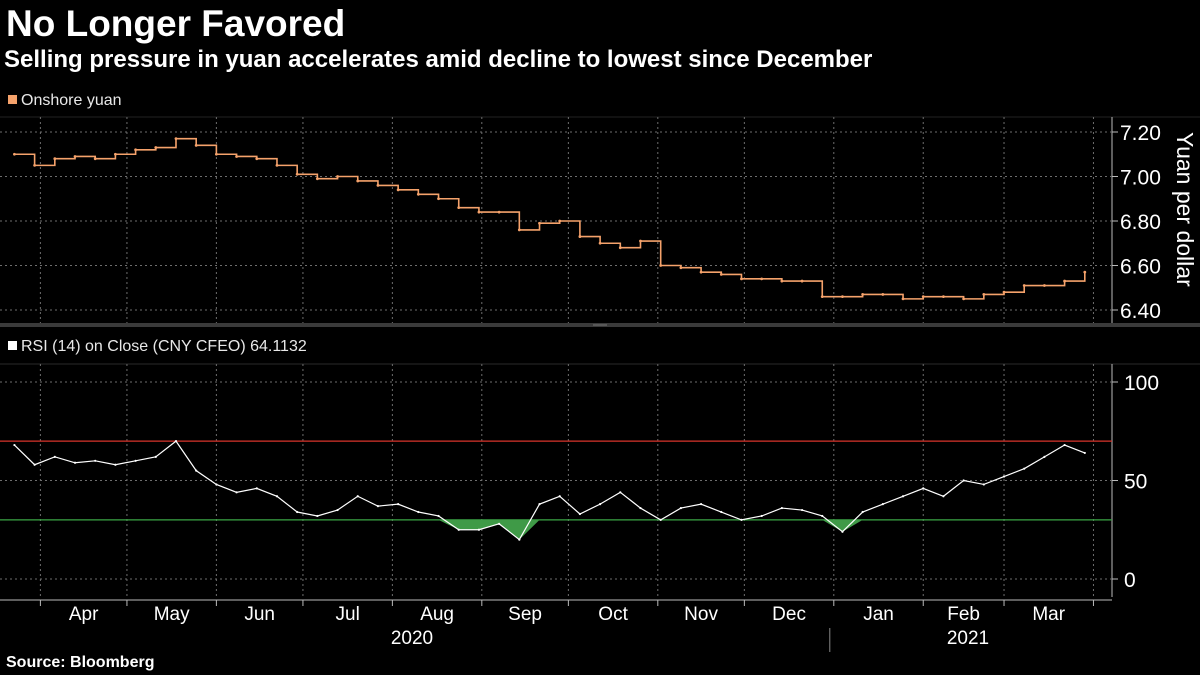 This screenshot has width=1200, height=675. I want to click on rsi-legend: RSI (14) on Close (CNY CFEO) 64.1132, so click(157, 347).